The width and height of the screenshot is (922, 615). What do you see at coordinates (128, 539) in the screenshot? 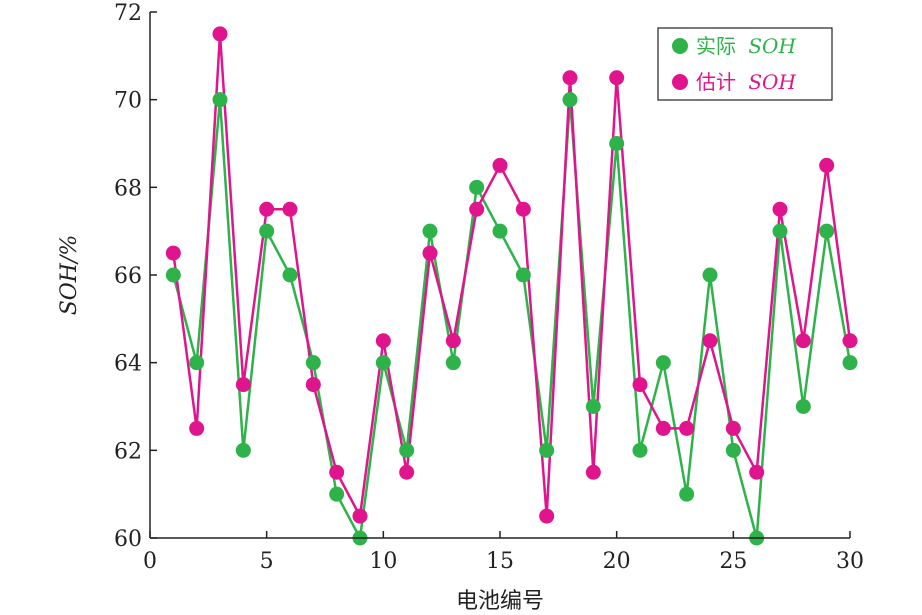
I see `y-tick-label: 60` at bounding box center [128, 539].